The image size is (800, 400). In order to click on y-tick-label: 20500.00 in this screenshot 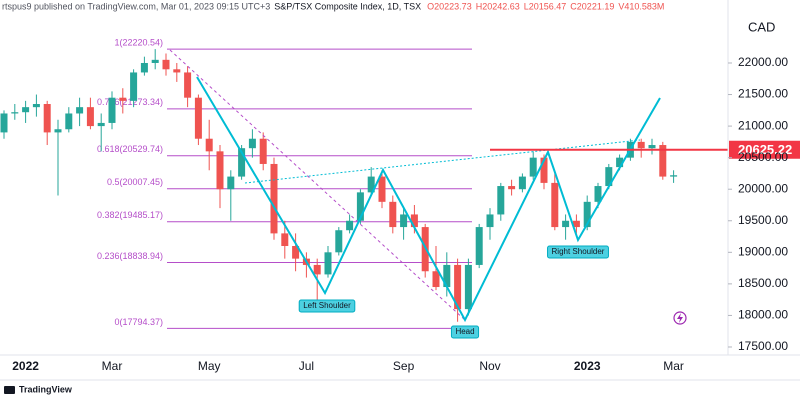, I will do `click(763, 157)`.